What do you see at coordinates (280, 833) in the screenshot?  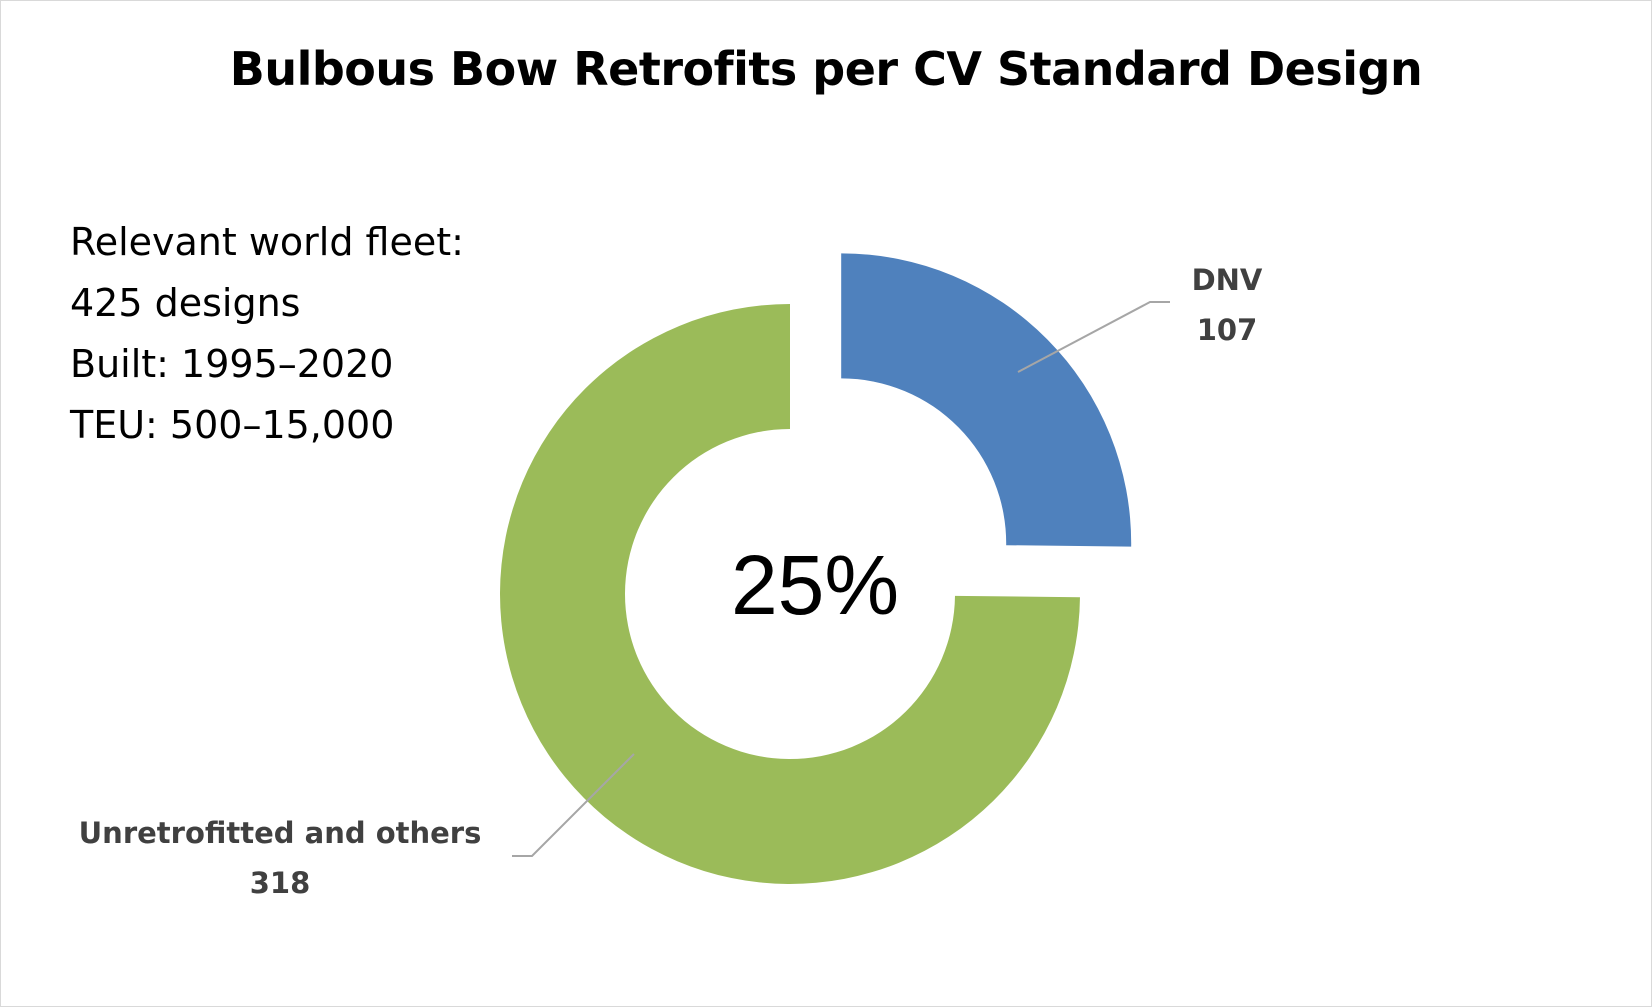 I see `data-label-category: Unretrofitted and others` at bounding box center [280, 833].